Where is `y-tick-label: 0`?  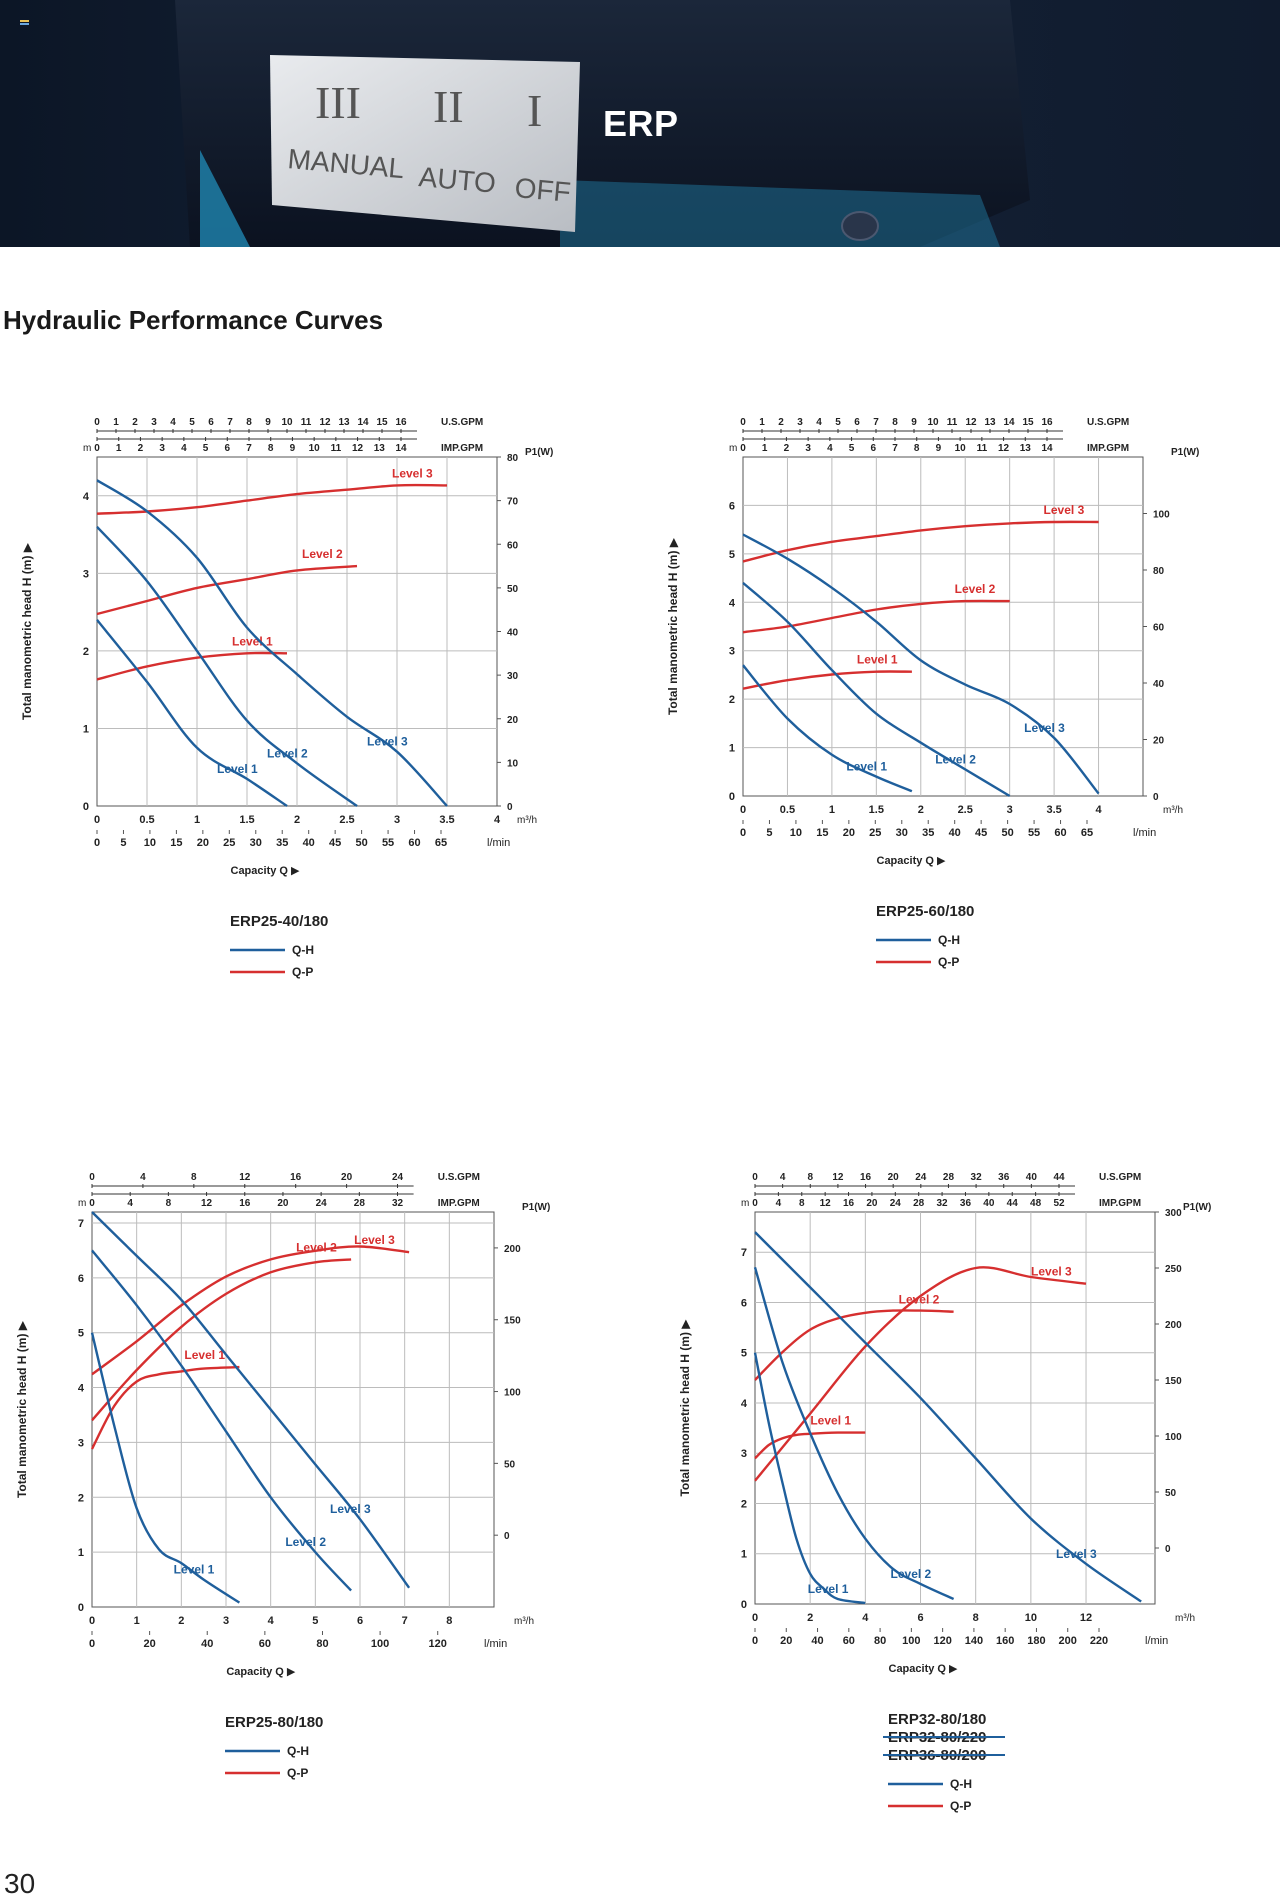
y-tick-label: 0 is located at coordinates (744, 1605).